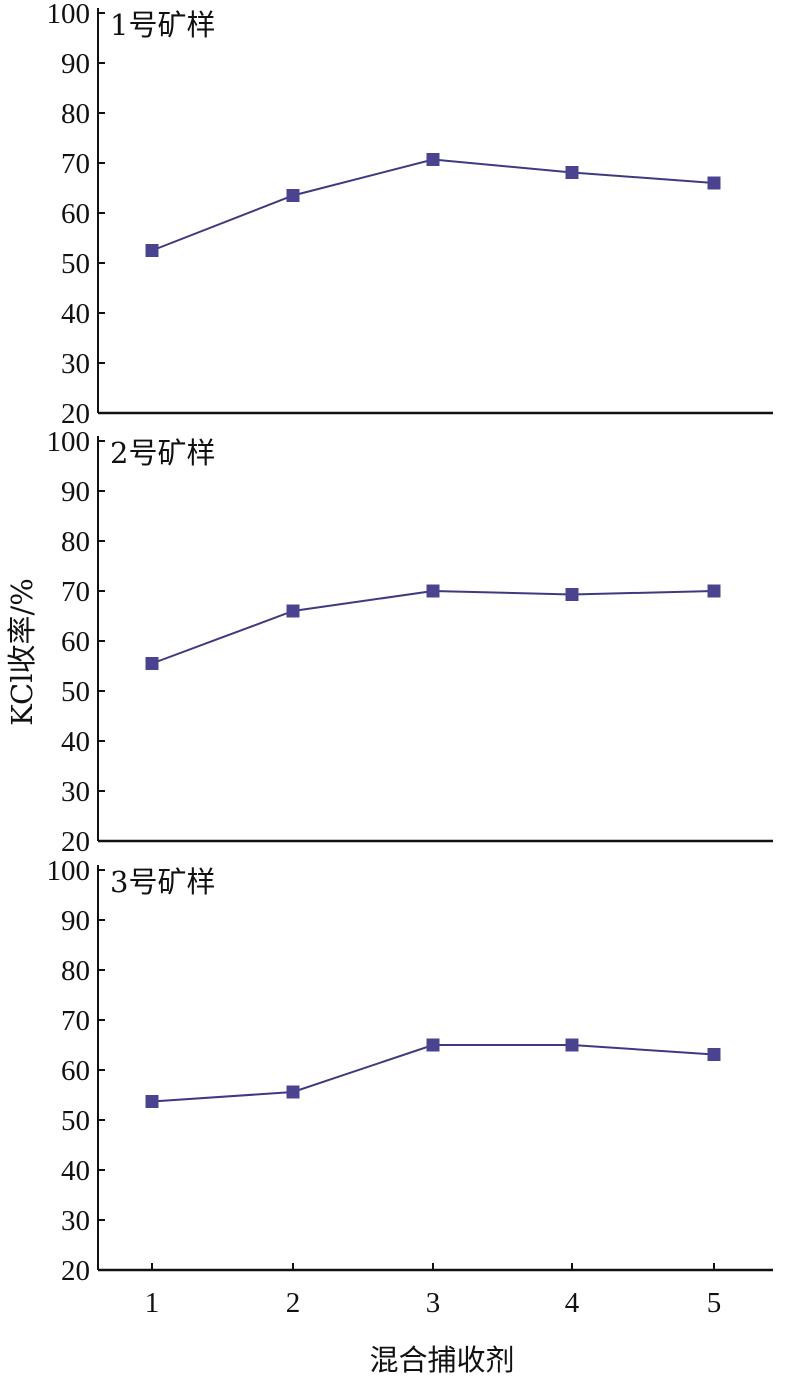 The image size is (800, 1380). I want to click on y-tick-label-1-50: 50, so click(75, 264).